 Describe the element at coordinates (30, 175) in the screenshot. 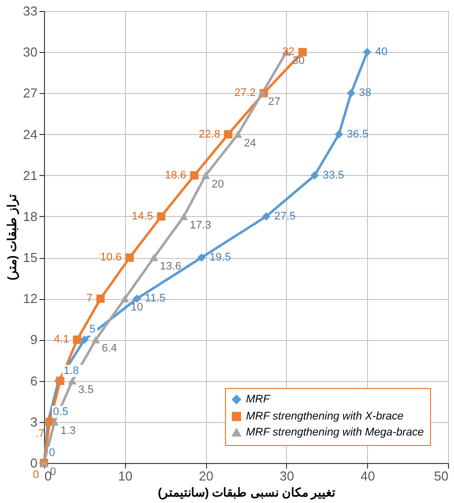

I see `y-tick-label: 21` at that location.